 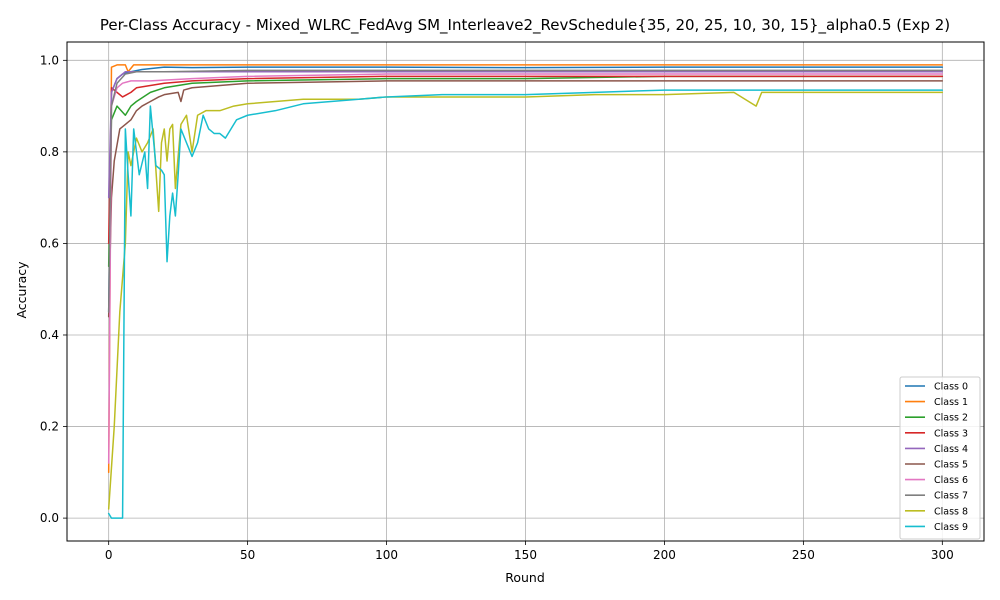 I want to click on legend-label: Class 9, so click(x=951, y=527).